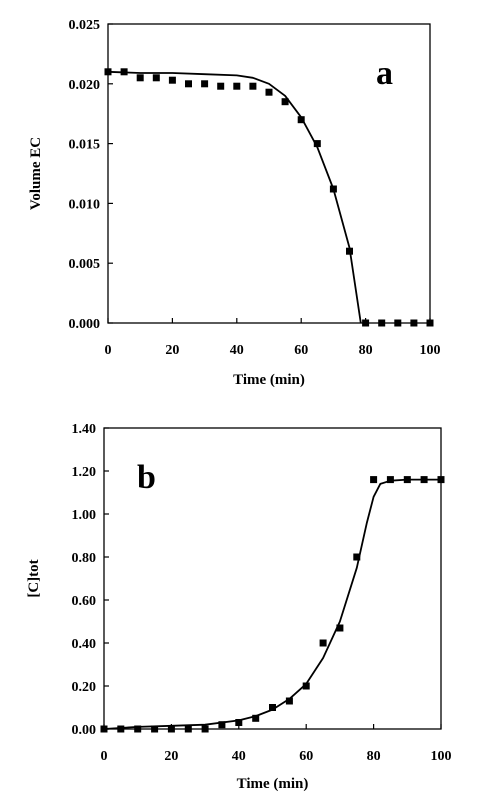  I want to click on y-tick-label: 0.000, so click(85, 324).